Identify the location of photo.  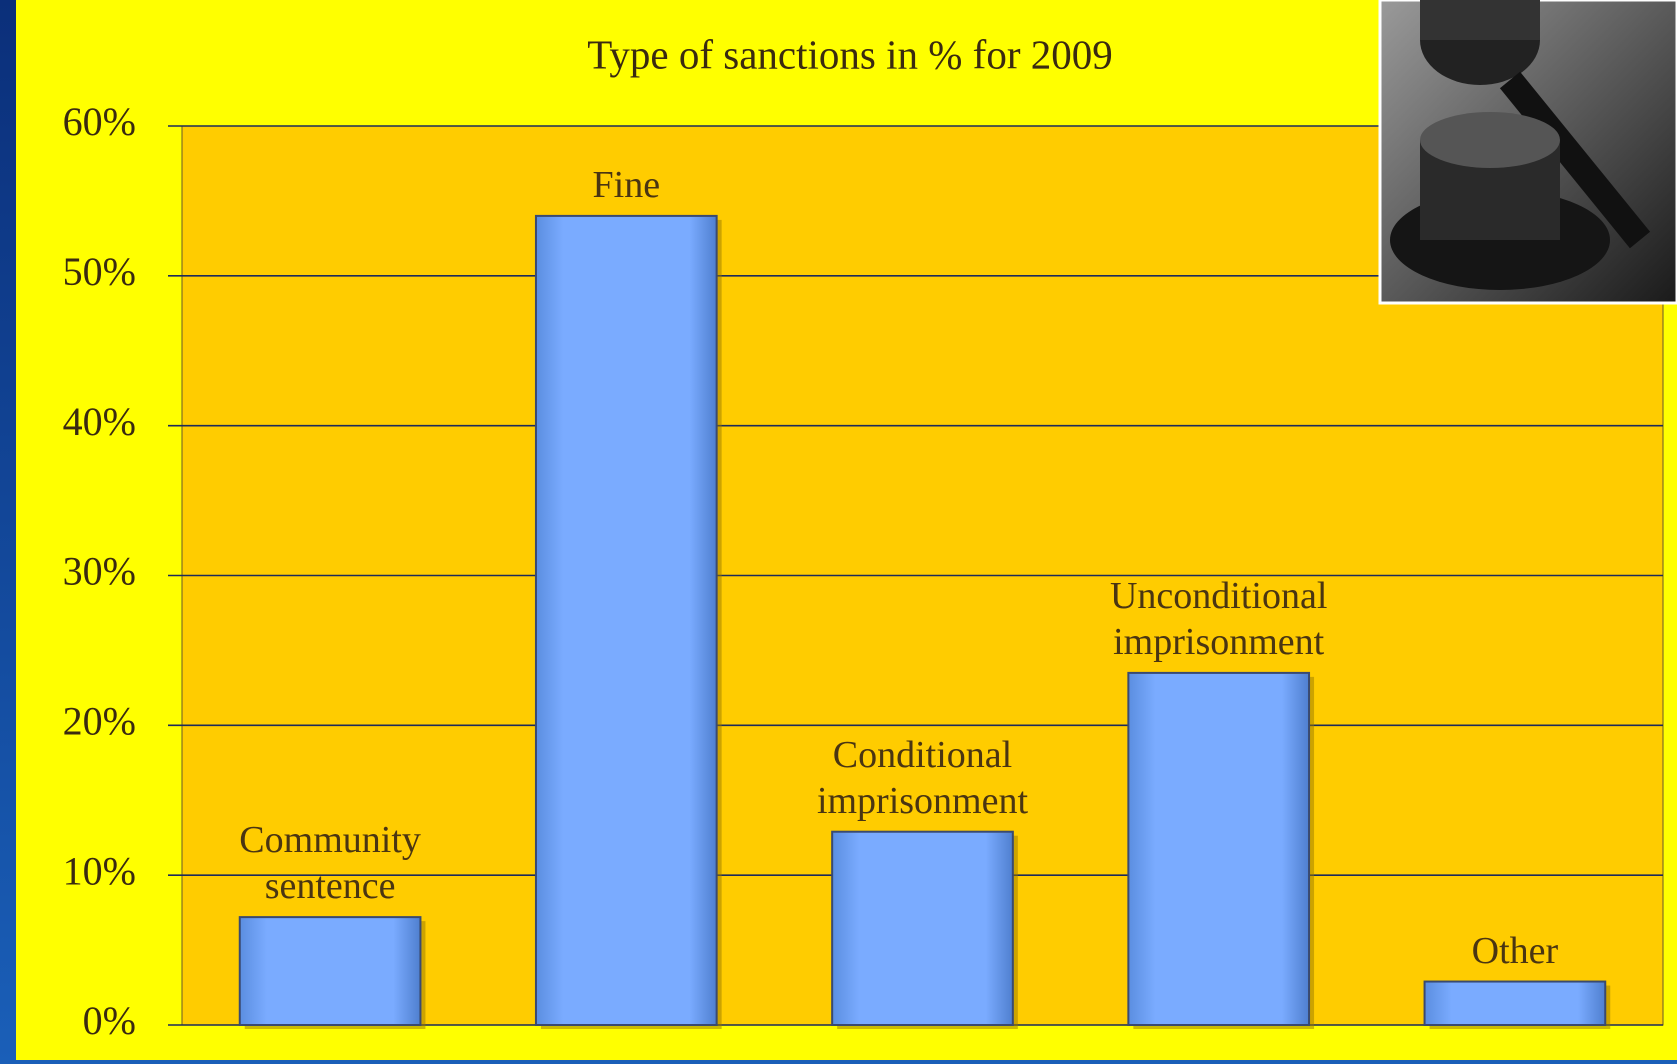
(1527, 152).